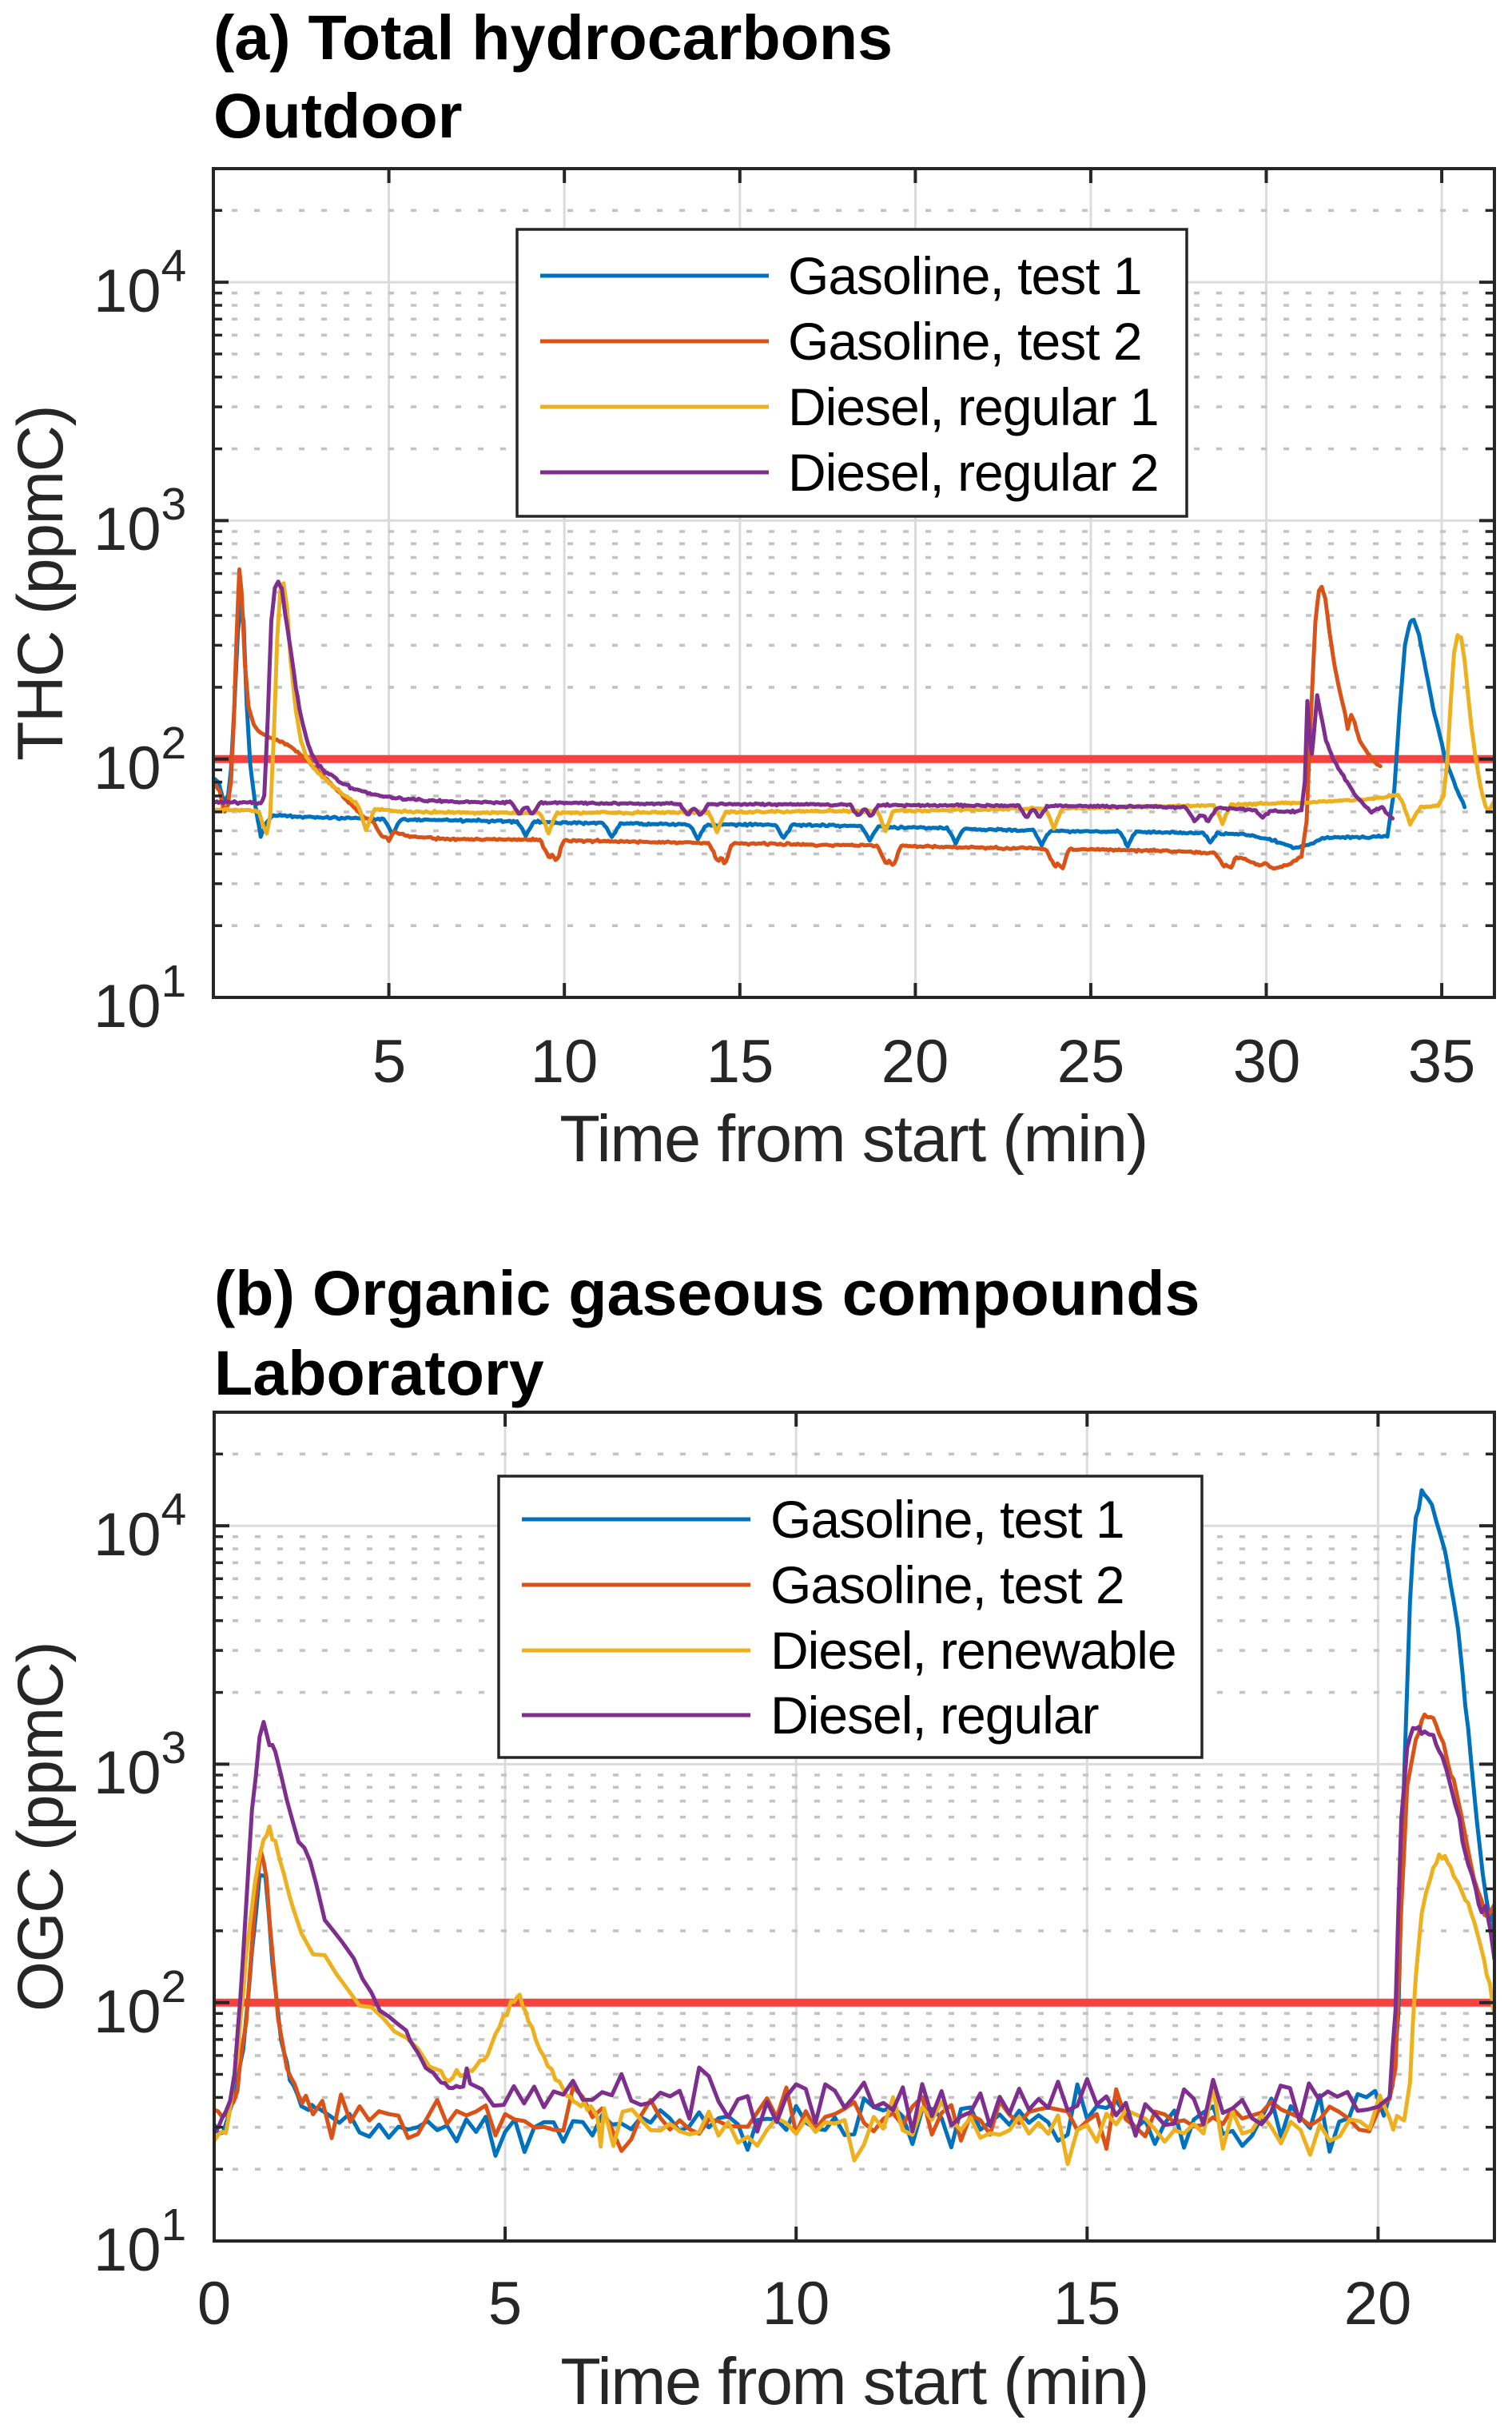 The width and height of the screenshot is (1512, 2436). What do you see at coordinates (1442, 1062) in the screenshot?
I see `svg-text: 35` at bounding box center [1442, 1062].